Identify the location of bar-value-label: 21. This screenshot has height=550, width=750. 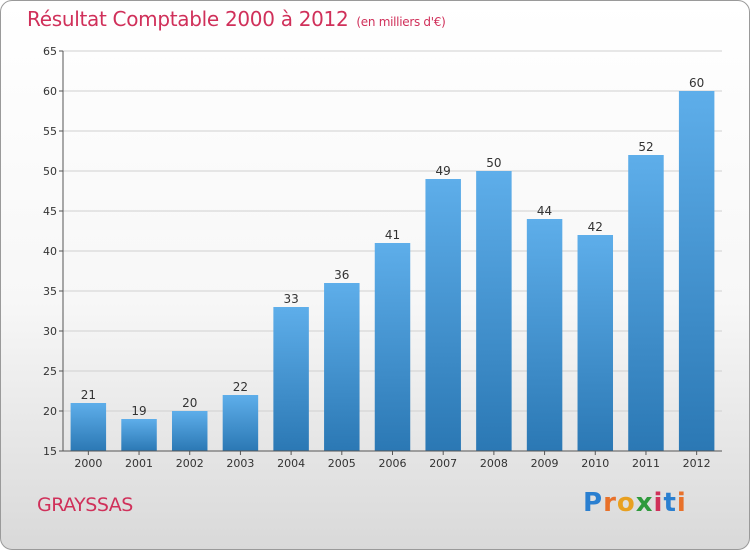
(88, 395).